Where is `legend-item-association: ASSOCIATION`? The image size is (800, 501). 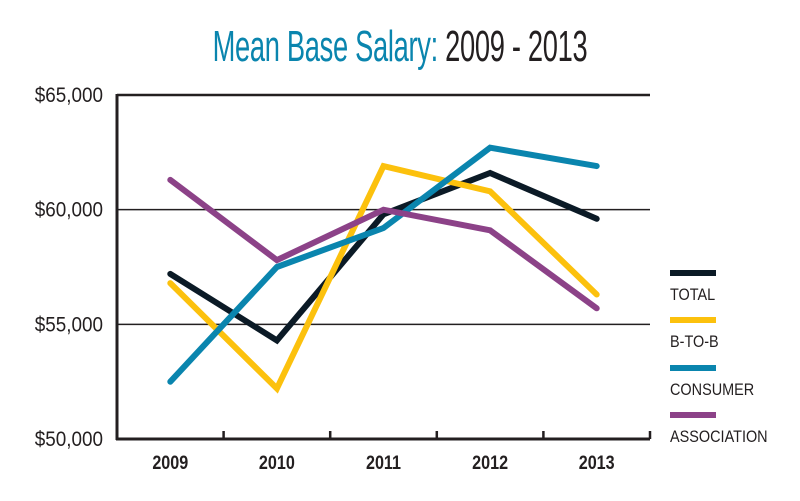
legend-item-association: ASSOCIATION is located at coordinates (719, 429).